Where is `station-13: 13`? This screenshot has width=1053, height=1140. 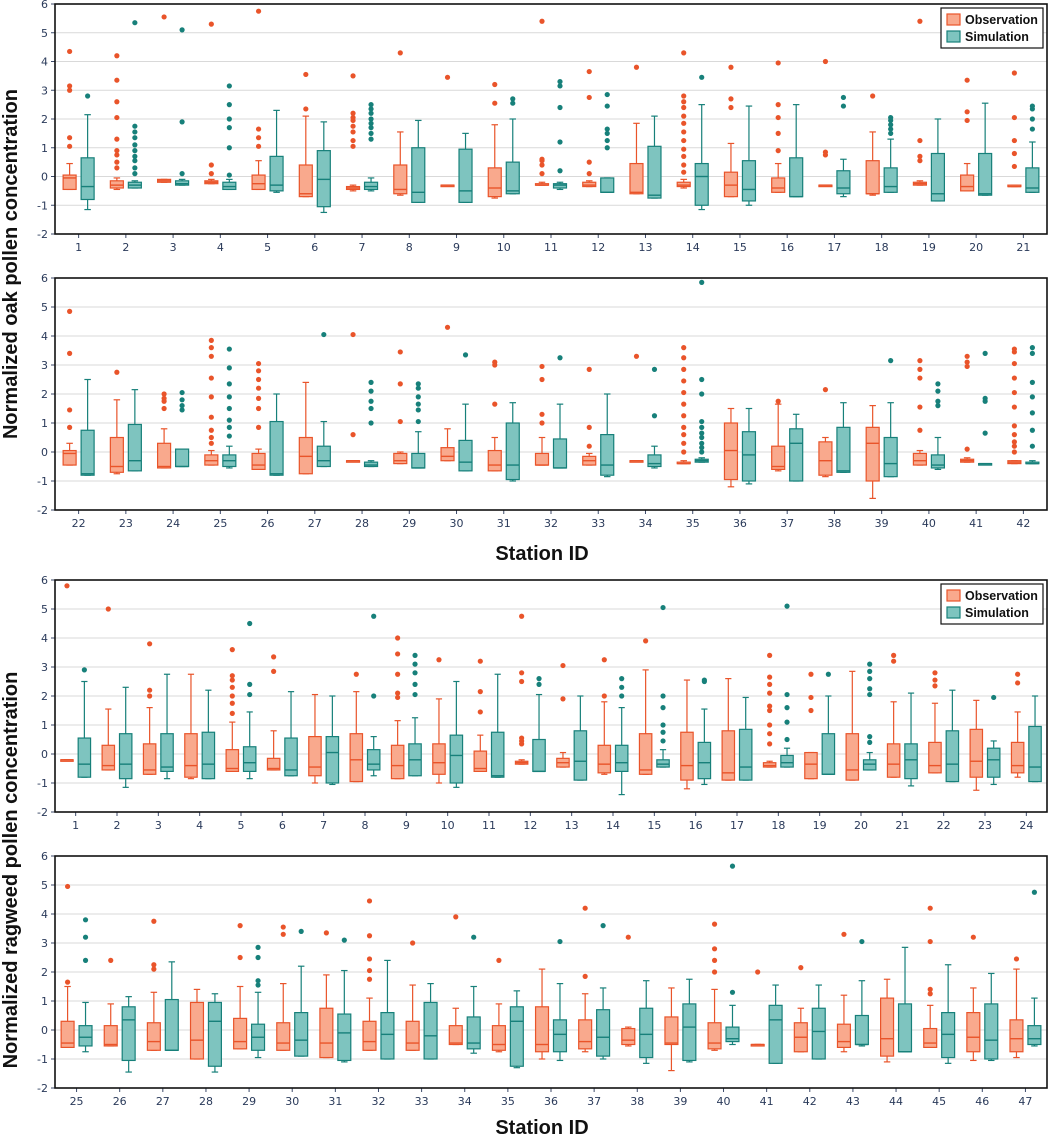
station-13: 13 is located at coordinates (572, 747).